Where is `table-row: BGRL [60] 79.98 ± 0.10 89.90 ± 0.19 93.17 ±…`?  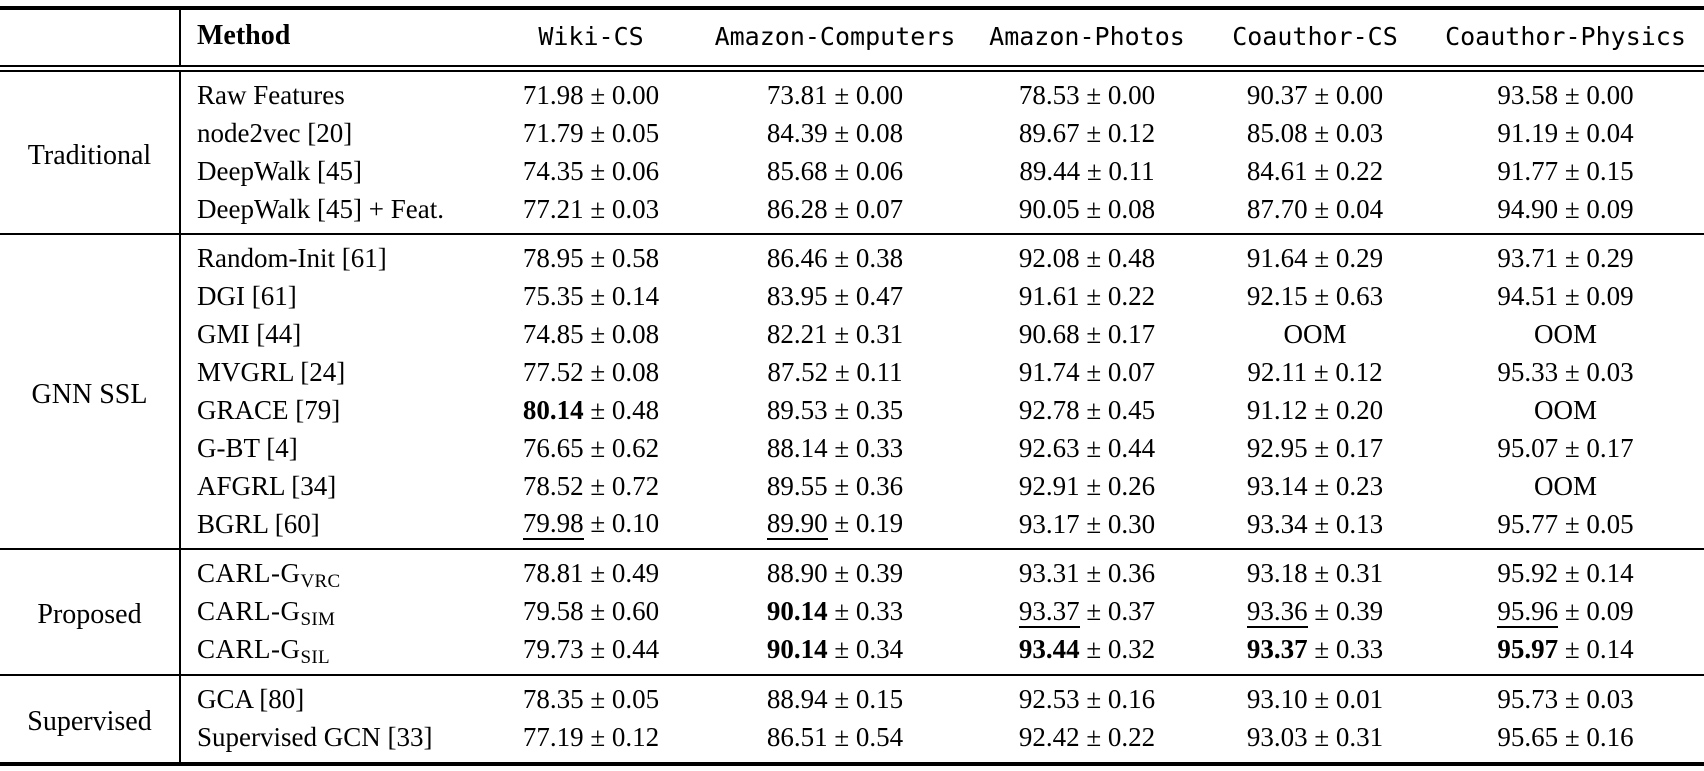
table-row: BGRL [60] 79.98 ± 0.10 89.90 ± 0.19 93.17 ±… is located at coordinates (852, 527).